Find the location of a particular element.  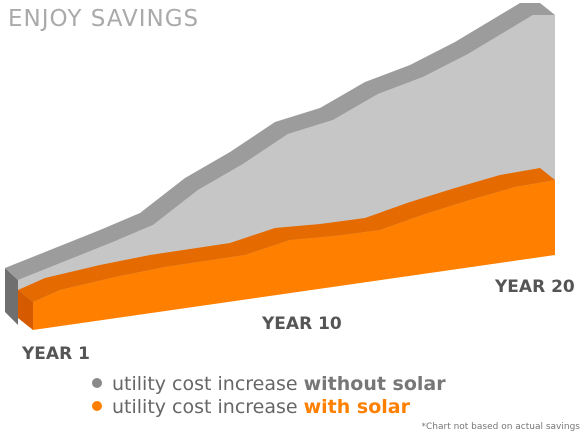

gray-side is located at coordinates (11, 296).